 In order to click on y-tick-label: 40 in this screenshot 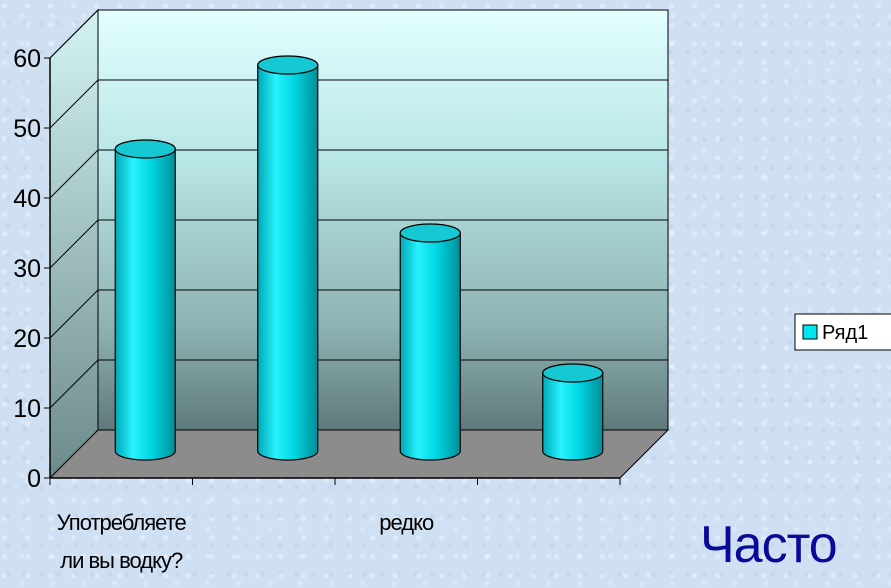, I will do `click(27, 199)`.